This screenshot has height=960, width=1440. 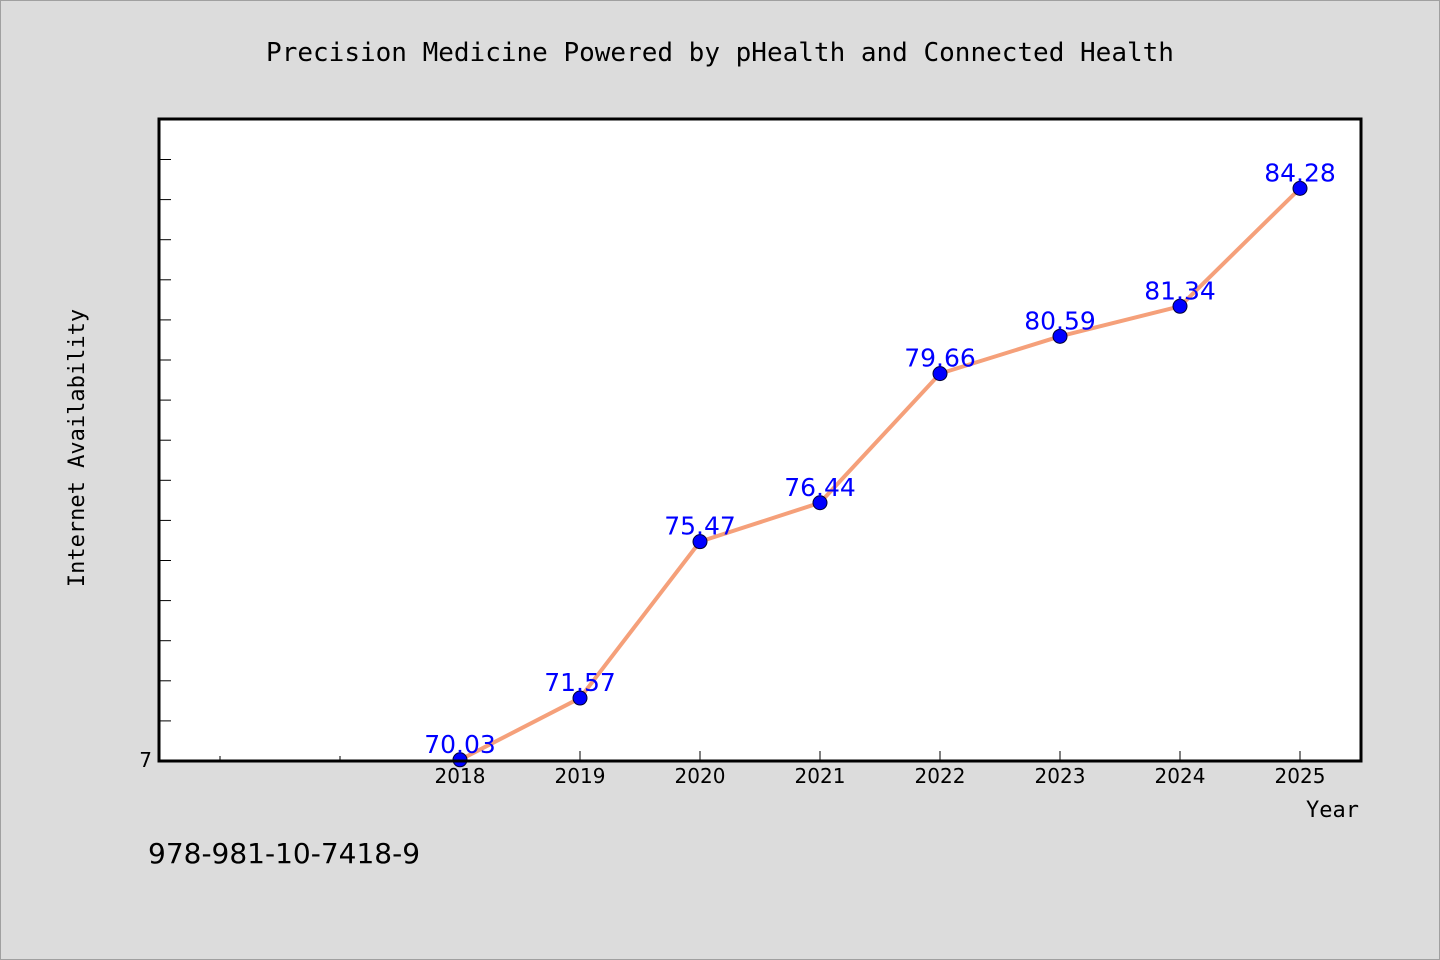 What do you see at coordinates (1060, 776) in the screenshot?
I see `x-tick-label: 2023` at bounding box center [1060, 776].